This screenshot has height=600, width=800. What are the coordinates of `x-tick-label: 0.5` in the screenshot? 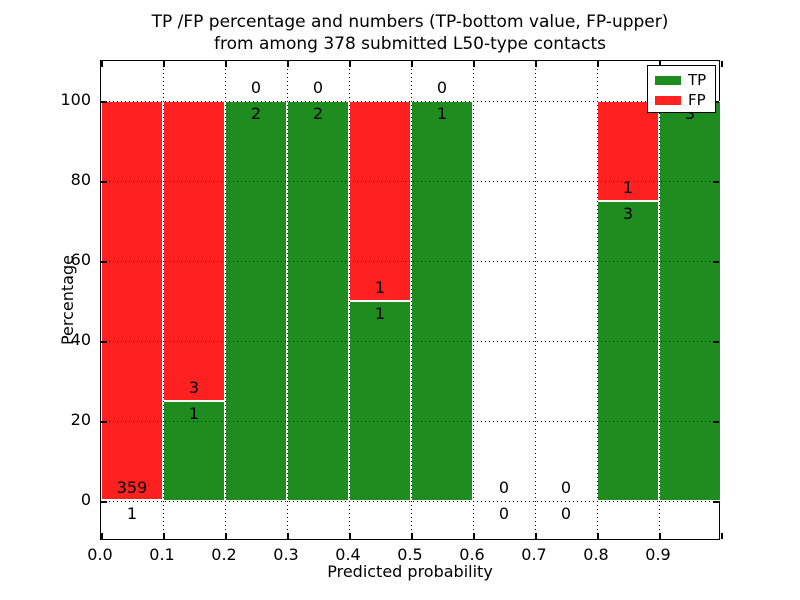 It's located at (410, 554).